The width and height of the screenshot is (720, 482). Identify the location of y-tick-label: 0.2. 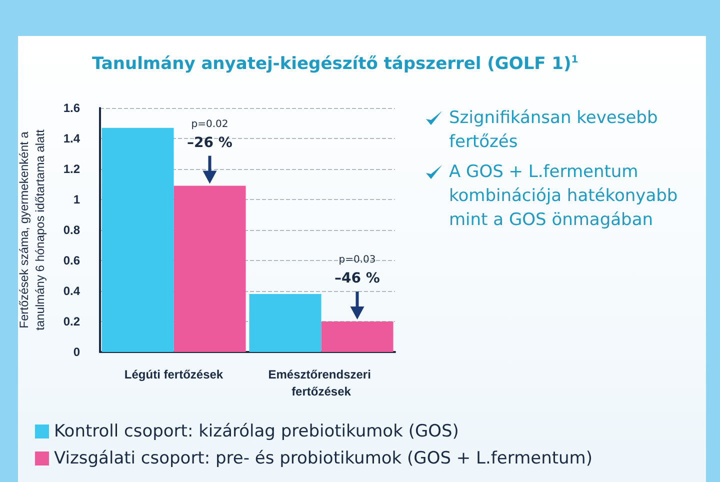
(71, 321).